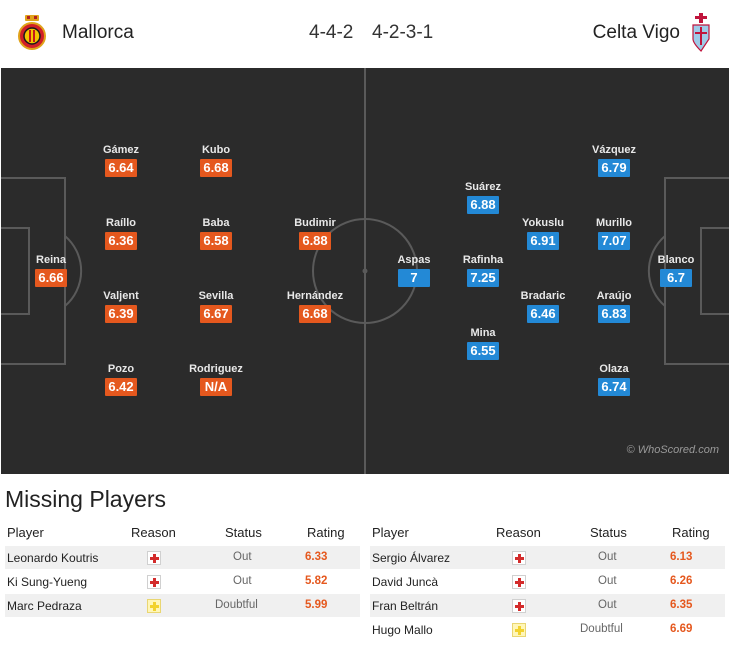  I want to click on missing-player-name: Hugo Mallo, so click(402, 630).